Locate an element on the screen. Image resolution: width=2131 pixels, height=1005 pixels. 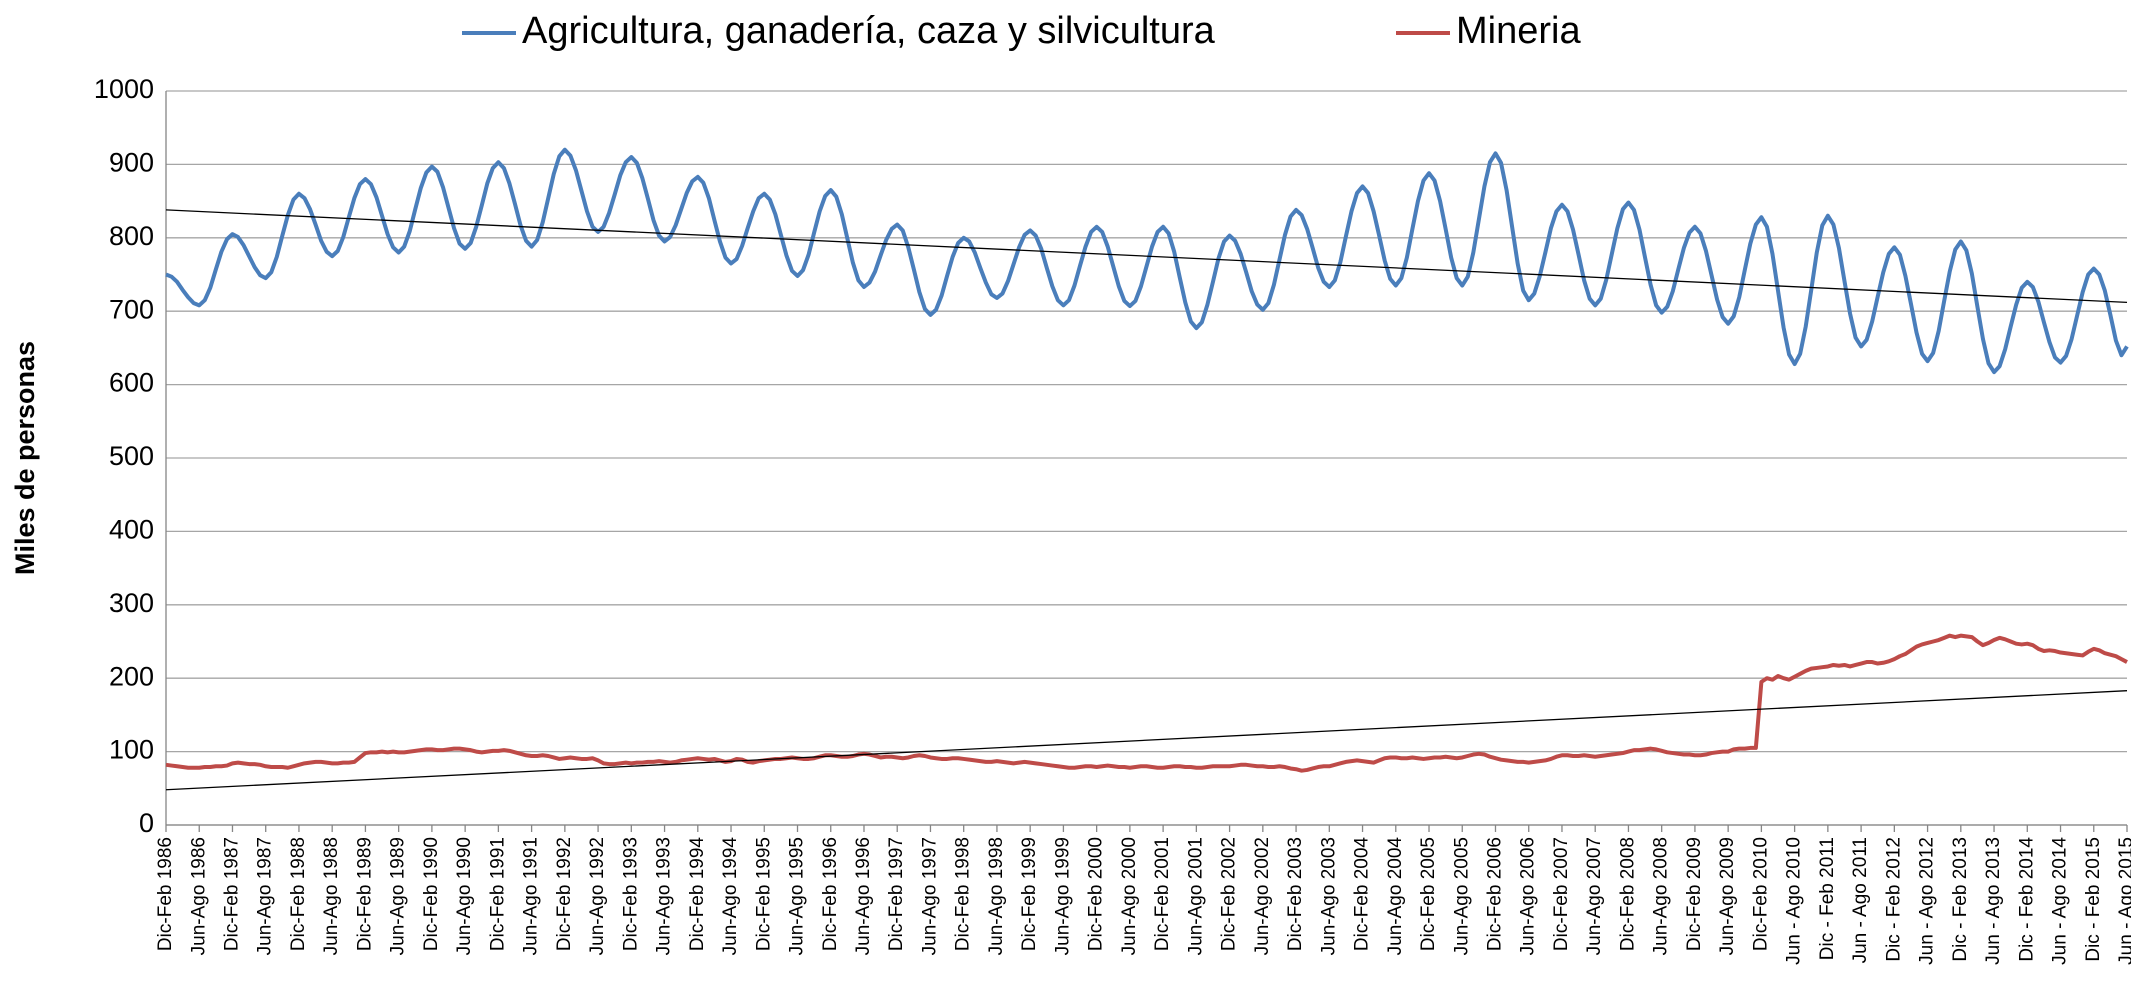
series-line is located at coordinates (1146, 703).